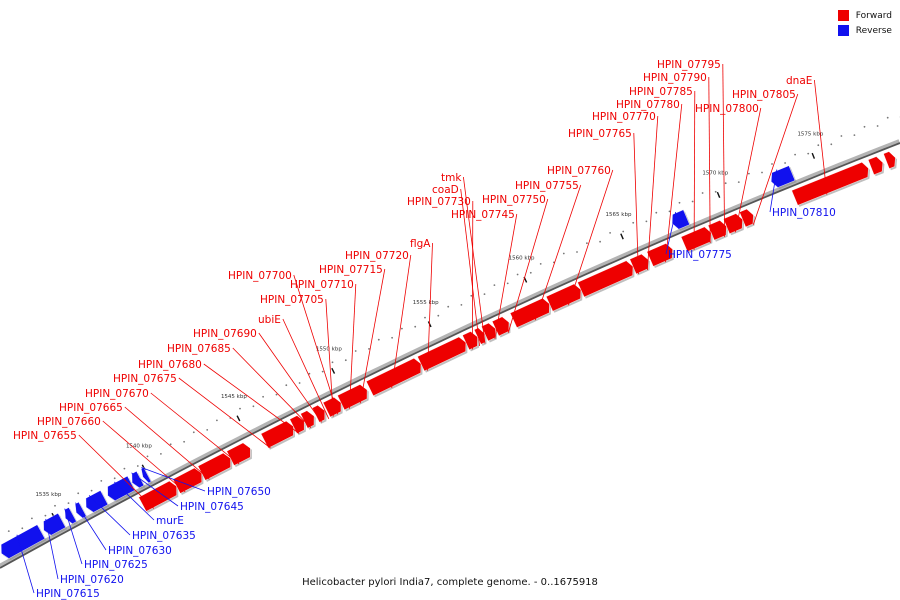 This screenshot has width=900, height=600. I want to click on legend-reverse-label: Reverse, so click(873, 30).